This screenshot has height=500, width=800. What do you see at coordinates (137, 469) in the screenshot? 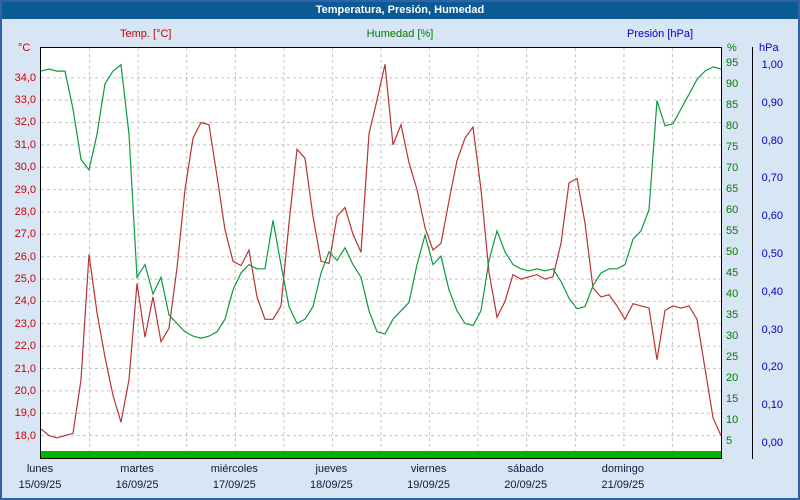
I see `day-name-label: martes` at bounding box center [137, 469].